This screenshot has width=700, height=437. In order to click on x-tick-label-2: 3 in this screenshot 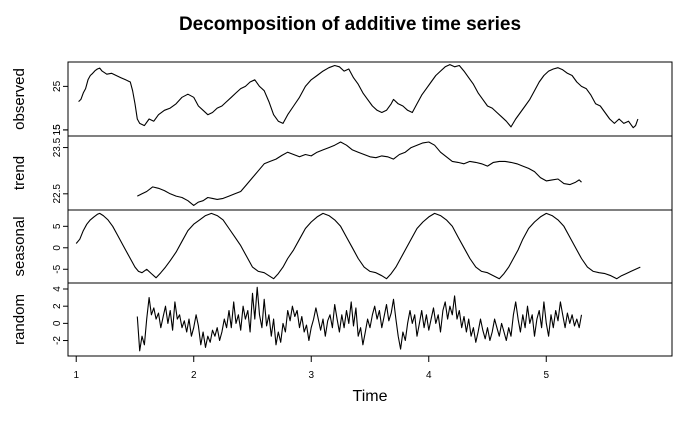, I will do `click(311, 375)`.